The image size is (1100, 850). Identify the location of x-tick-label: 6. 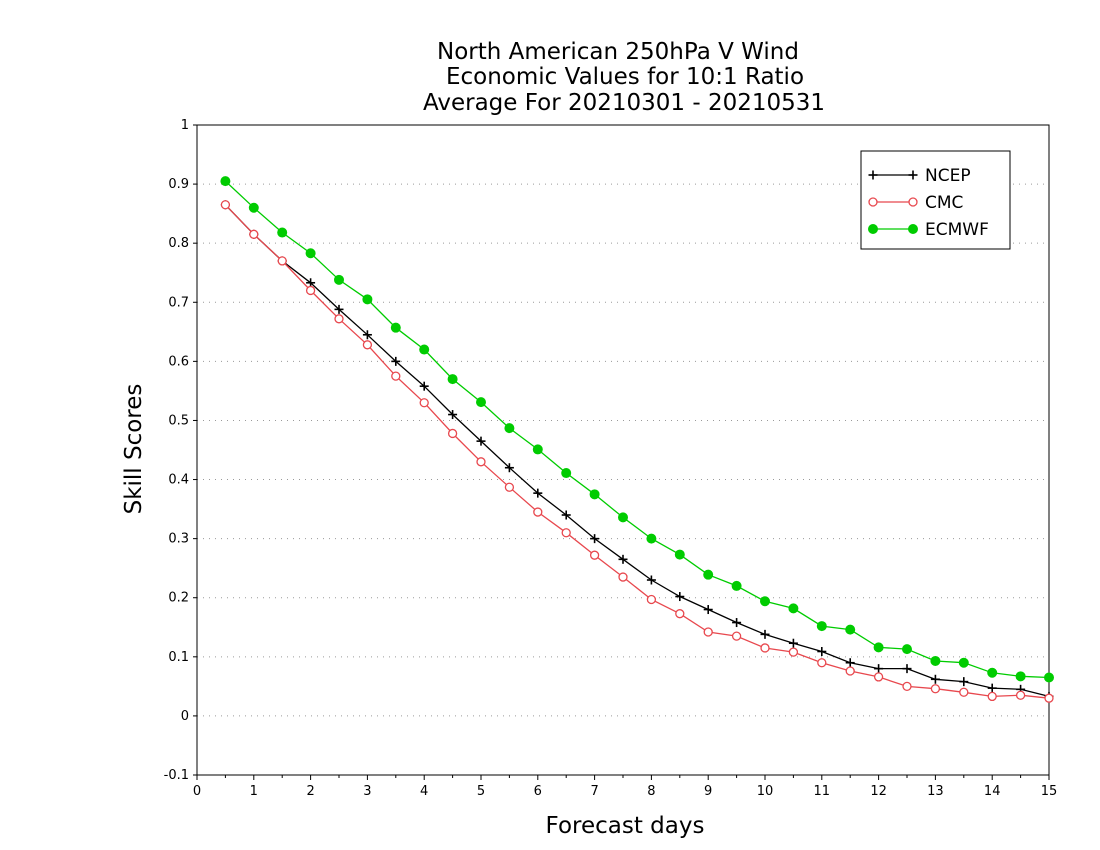
(538, 791).